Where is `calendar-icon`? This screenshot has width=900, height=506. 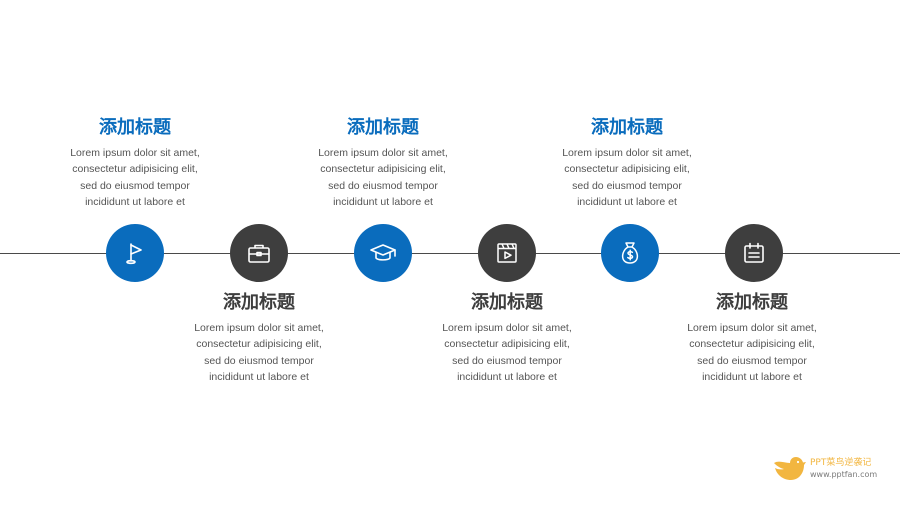
calendar-icon is located at coordinates (754, 252).